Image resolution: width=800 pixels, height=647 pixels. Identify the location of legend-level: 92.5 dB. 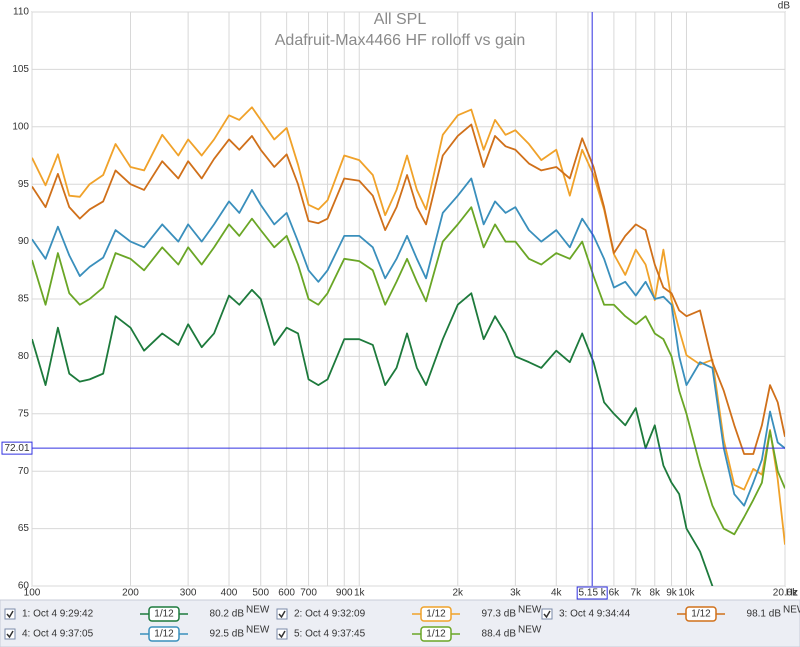
(227, 634).